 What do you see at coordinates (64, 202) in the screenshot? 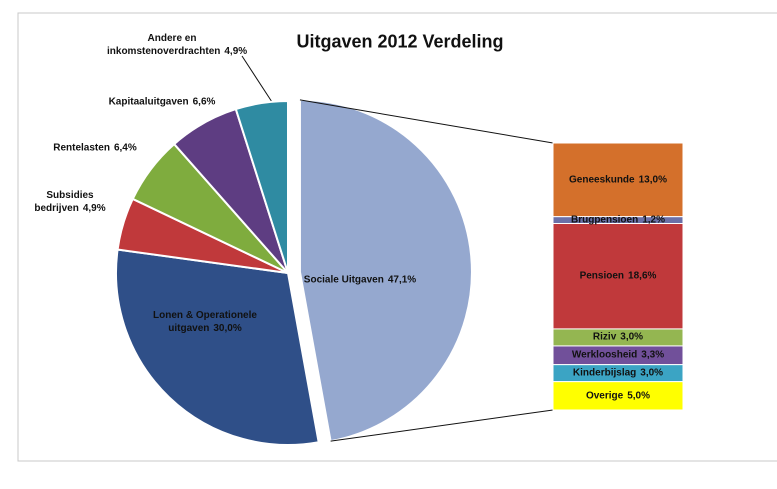
I see `label-name: Subsidies bedrijven` at bounding box center [64, 202].